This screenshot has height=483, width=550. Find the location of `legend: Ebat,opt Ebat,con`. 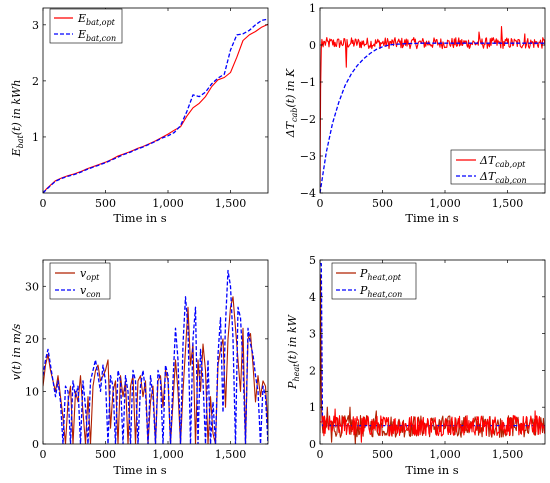

legend: Ebat,opt Ebat,con is located at coordinates (86, 26).